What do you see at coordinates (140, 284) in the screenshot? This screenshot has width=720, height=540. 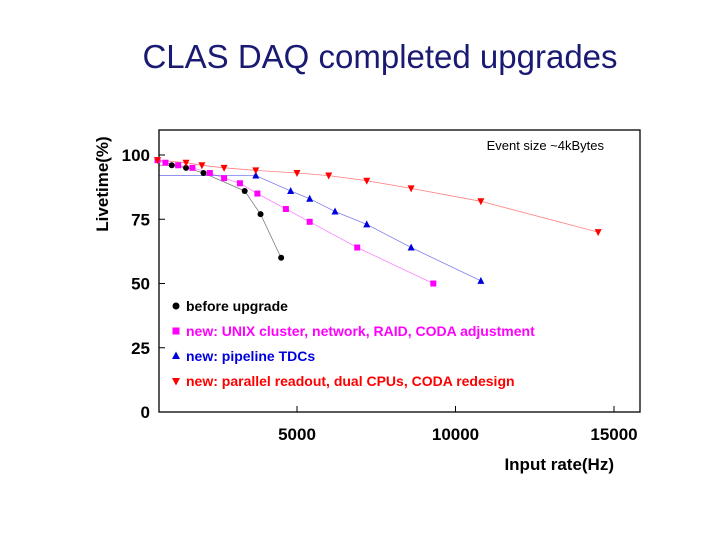 I see `y-tick-label: 50` at bounding box center [140, 284].